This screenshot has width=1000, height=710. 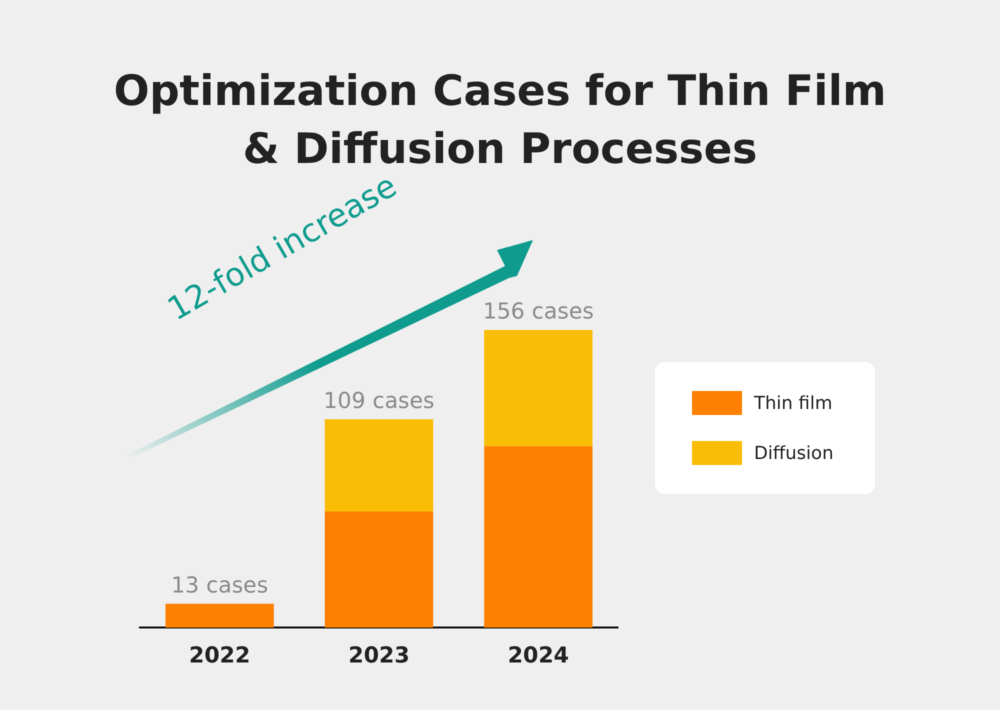 What do you see at coordinates (538, 312) in the screenshot?
I see `annotation: 156 cases` at bounding box center [538, 312].